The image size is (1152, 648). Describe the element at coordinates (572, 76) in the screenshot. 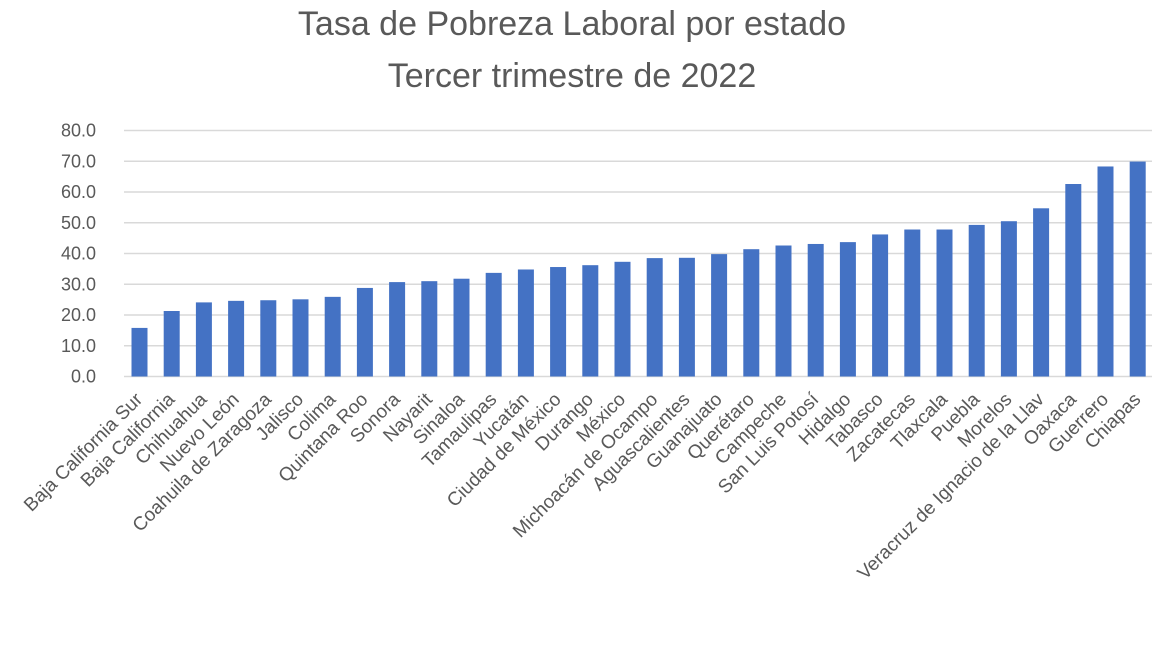

I see `chart-subtitle: Tercer trimestre de 2022` at that location.